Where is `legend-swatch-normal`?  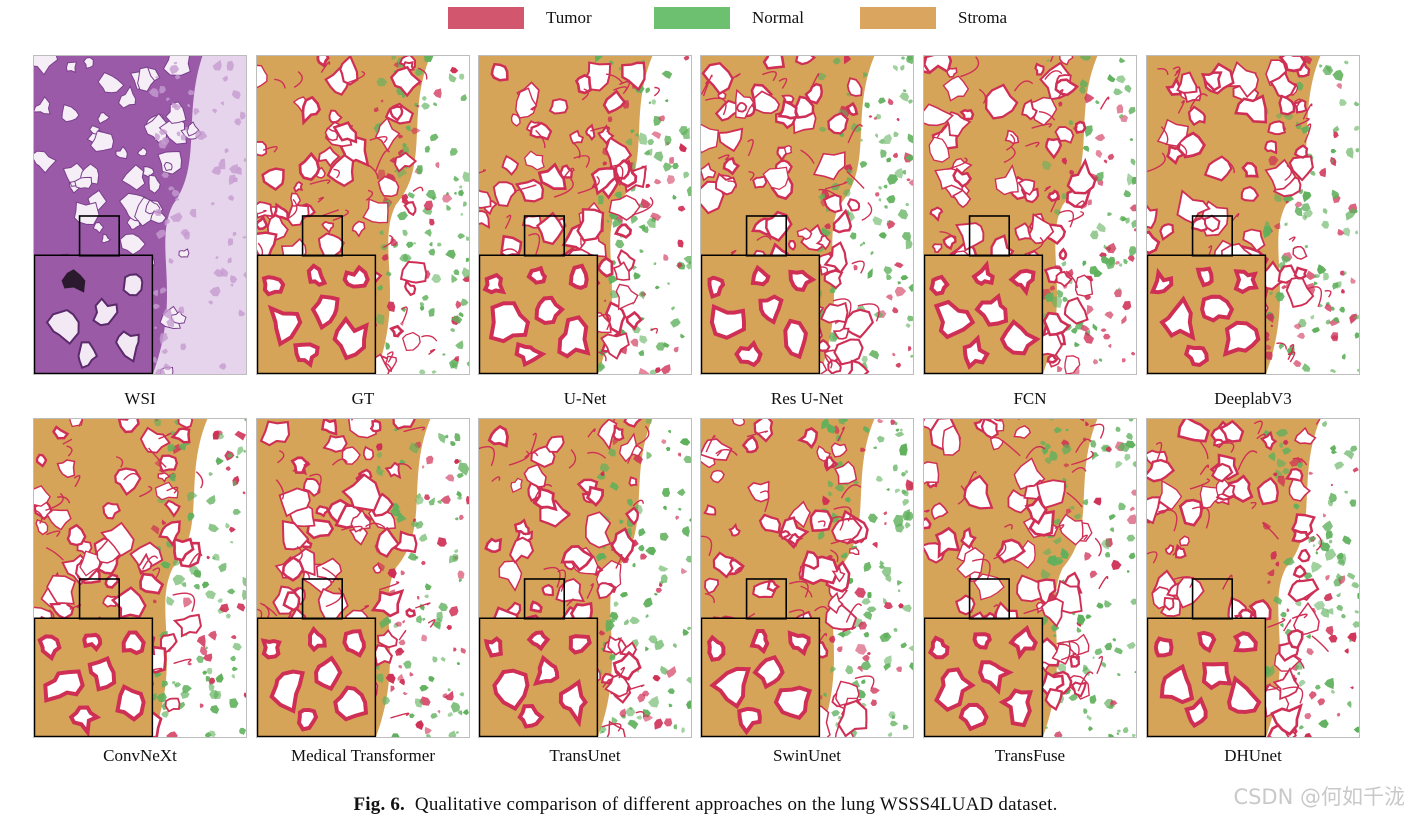 legend-swatch-normal is located at coordinates (692, 18).